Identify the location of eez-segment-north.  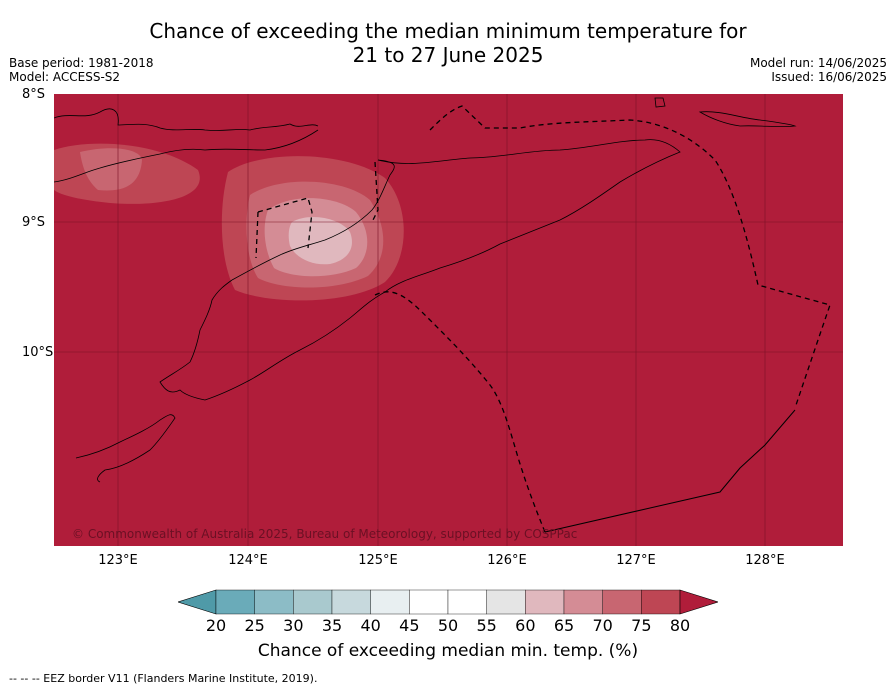
(375, 192).